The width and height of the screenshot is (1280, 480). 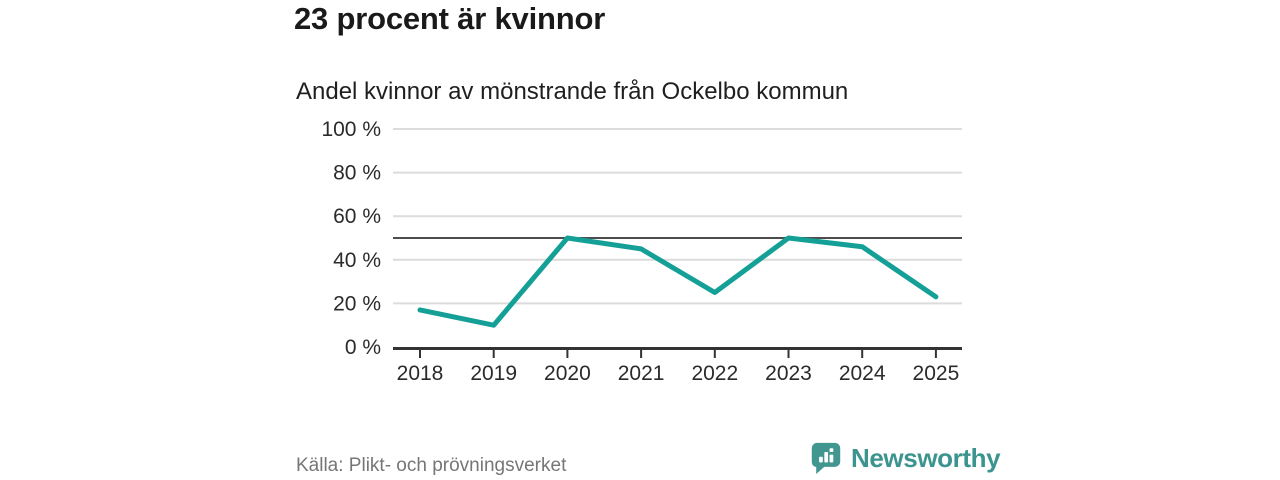 What do you see at coordinates (363, 347) in the screenshot?
I see `y-tick-label: 0 %` at bounding box center [363, 347].